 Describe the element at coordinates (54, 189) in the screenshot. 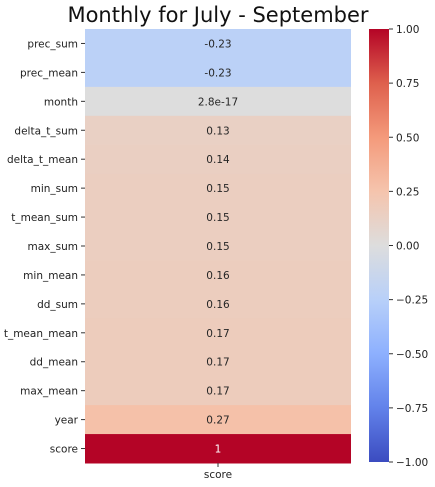

I see `row-label: min_sum` at that location.